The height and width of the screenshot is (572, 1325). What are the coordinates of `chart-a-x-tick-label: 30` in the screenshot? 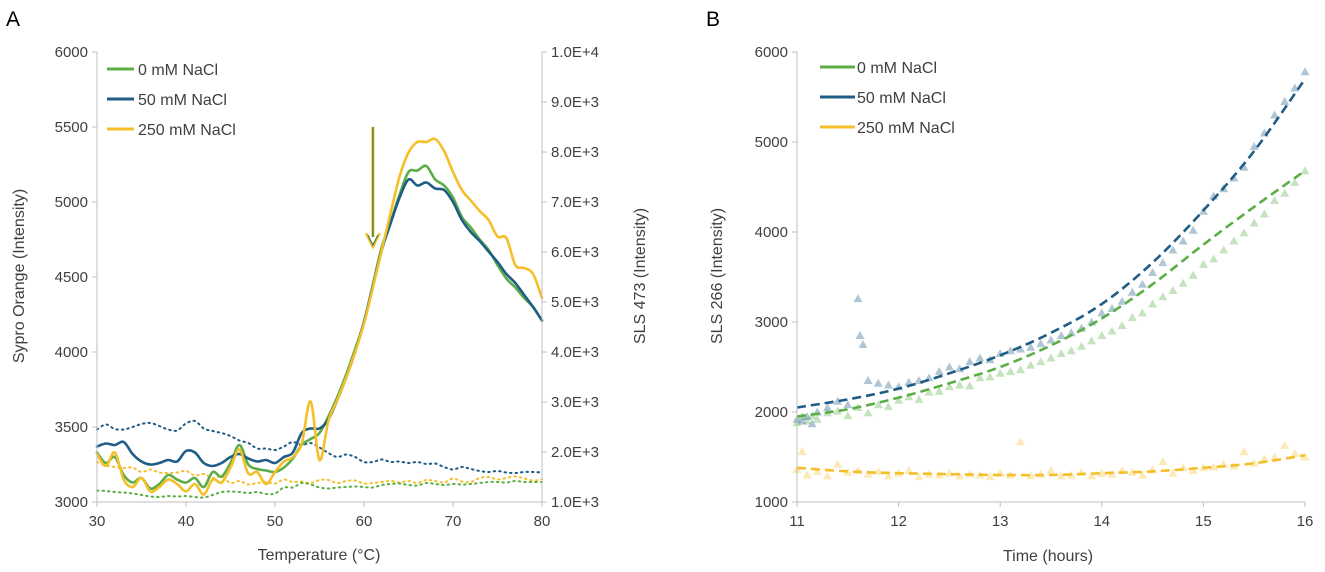 It's located at (97, 521).